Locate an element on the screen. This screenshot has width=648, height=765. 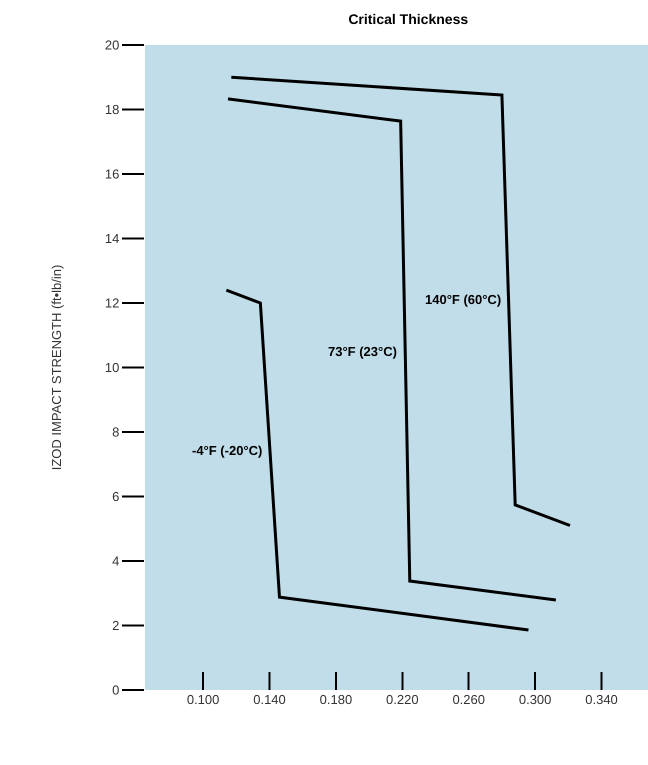
series-label: 73°F (23°C) is located at coordinates (362, 351).